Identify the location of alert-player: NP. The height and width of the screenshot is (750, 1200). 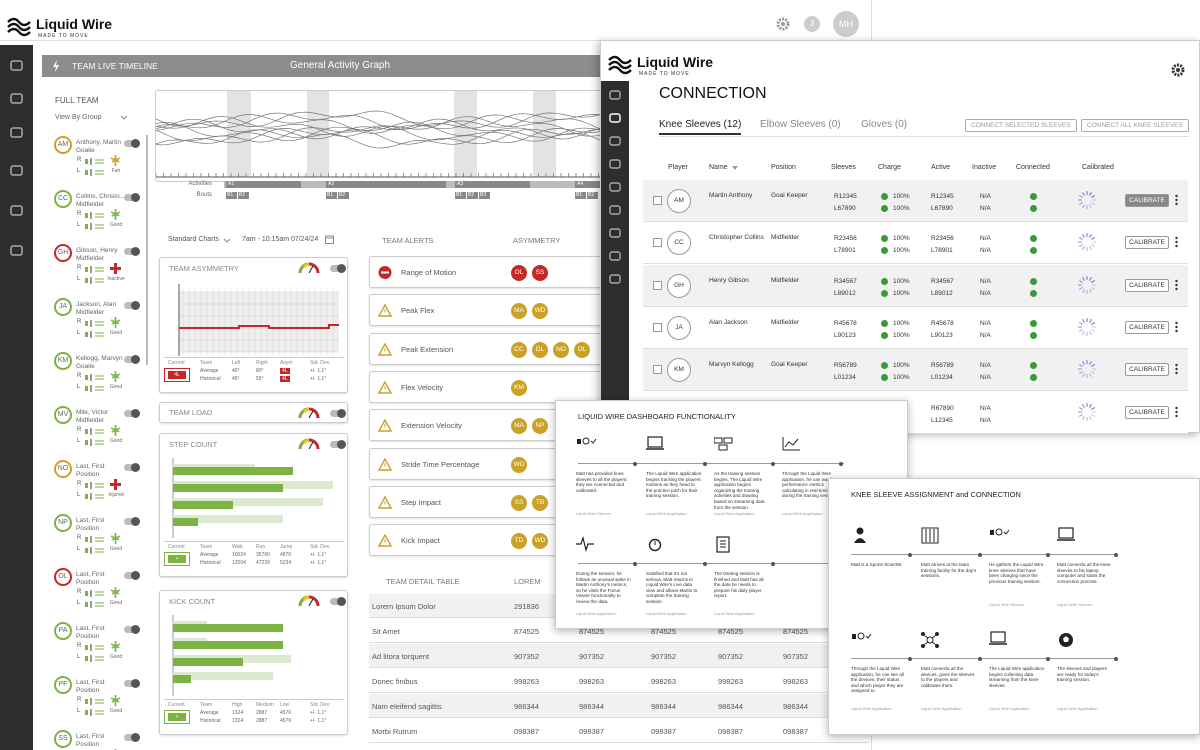
(540, 426).